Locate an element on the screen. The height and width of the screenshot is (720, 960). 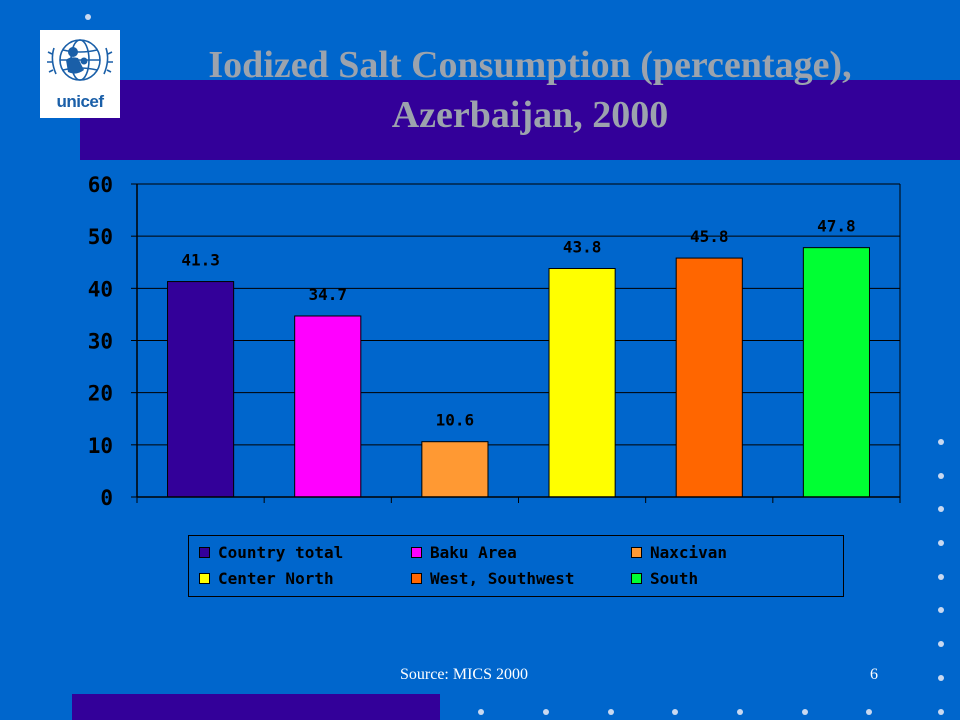
legend-item: Naxcivan is located at coordinates (679, 552).